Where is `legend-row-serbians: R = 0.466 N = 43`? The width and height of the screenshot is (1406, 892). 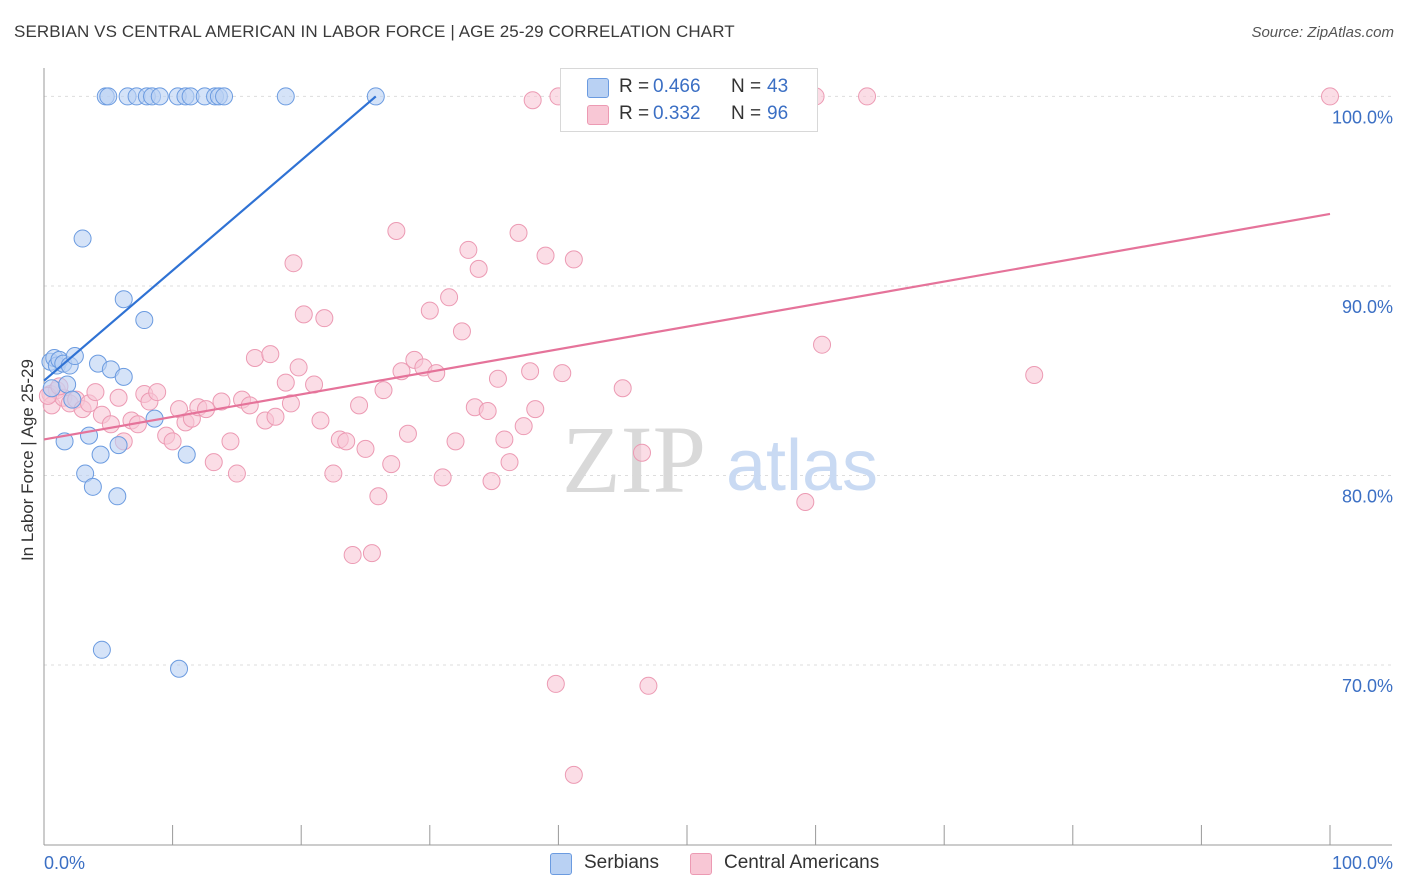
legend-row-serbians: R = 0.466 N = 43 is located at coordinates (689, 87).